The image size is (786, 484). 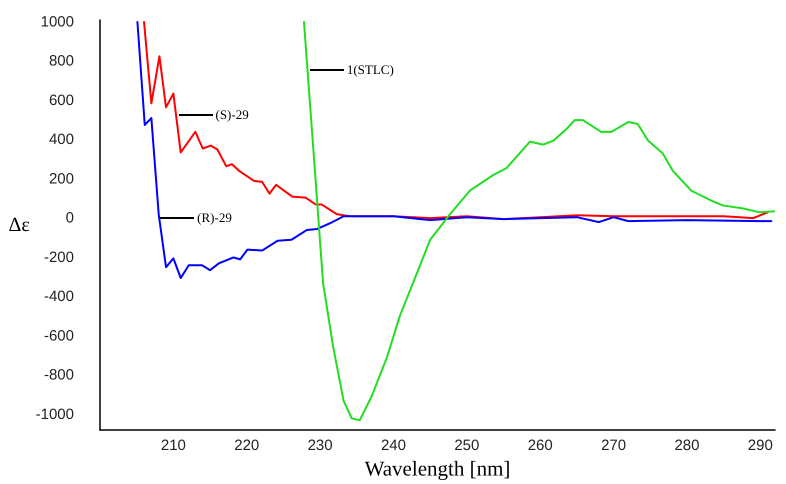 What do you see at coordinates (613, 445) in the screenshot?
I see `x-tick-label: 270` at bounding box center [613, 445].